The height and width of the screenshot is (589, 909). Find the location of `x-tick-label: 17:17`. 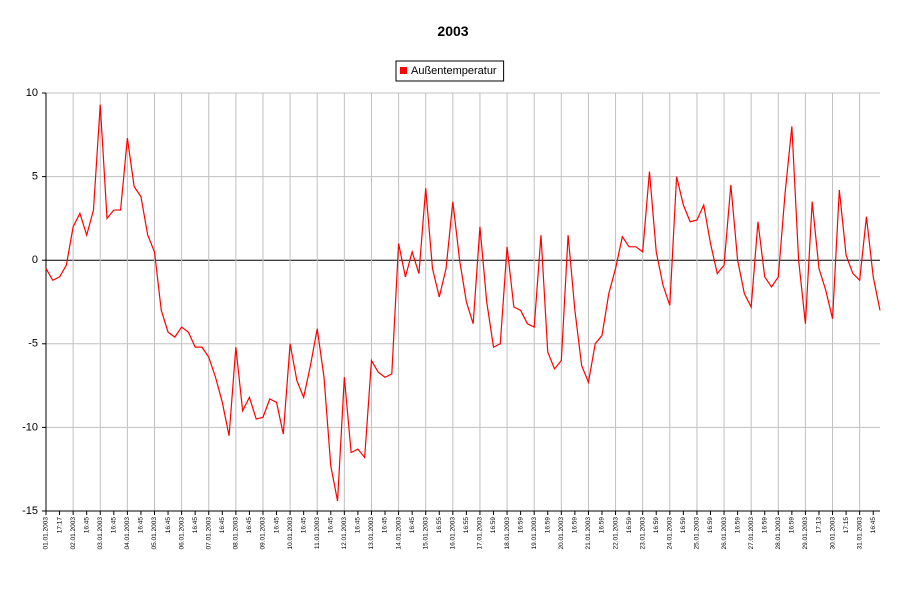

x-tick-label: 17:17 is located at coordinates (59, 525).